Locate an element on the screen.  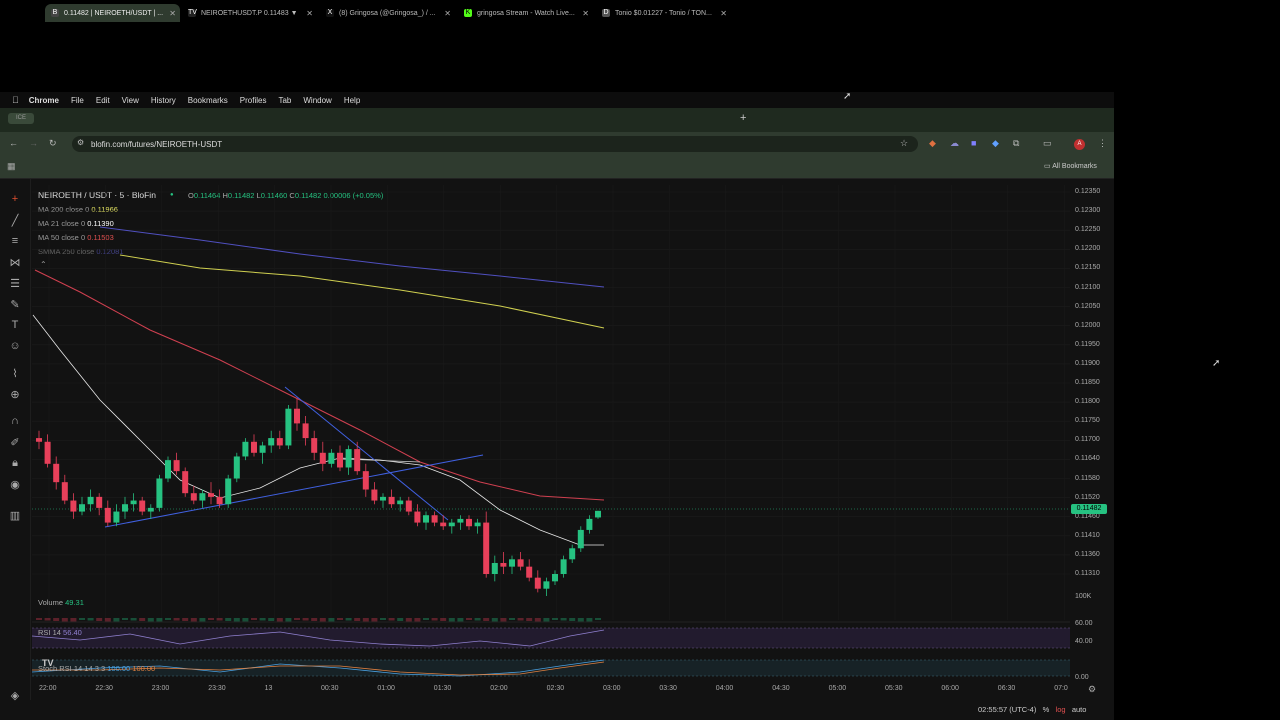
menu-profiles: Profiles is located at coordinates (250, 100).